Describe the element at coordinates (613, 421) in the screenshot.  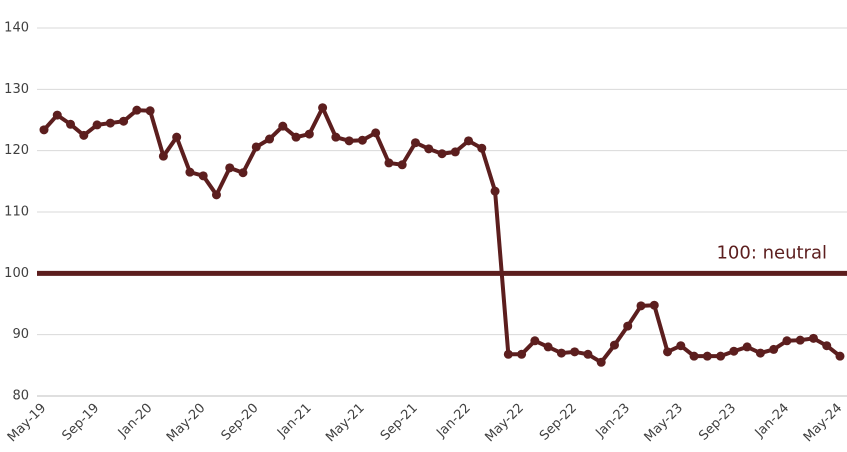
I see `x-tick-label: Jan-23` at that location.